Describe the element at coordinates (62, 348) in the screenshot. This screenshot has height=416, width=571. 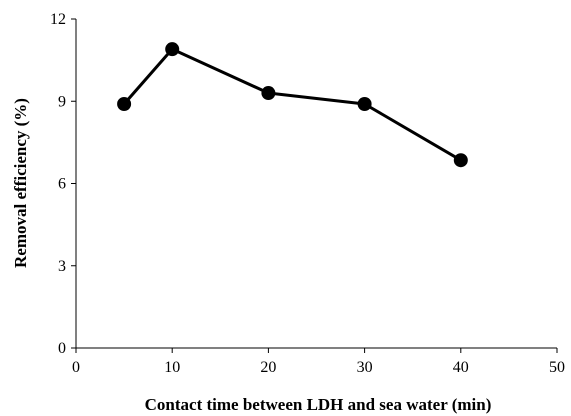
I see `y-tick-label: 0` at that location.